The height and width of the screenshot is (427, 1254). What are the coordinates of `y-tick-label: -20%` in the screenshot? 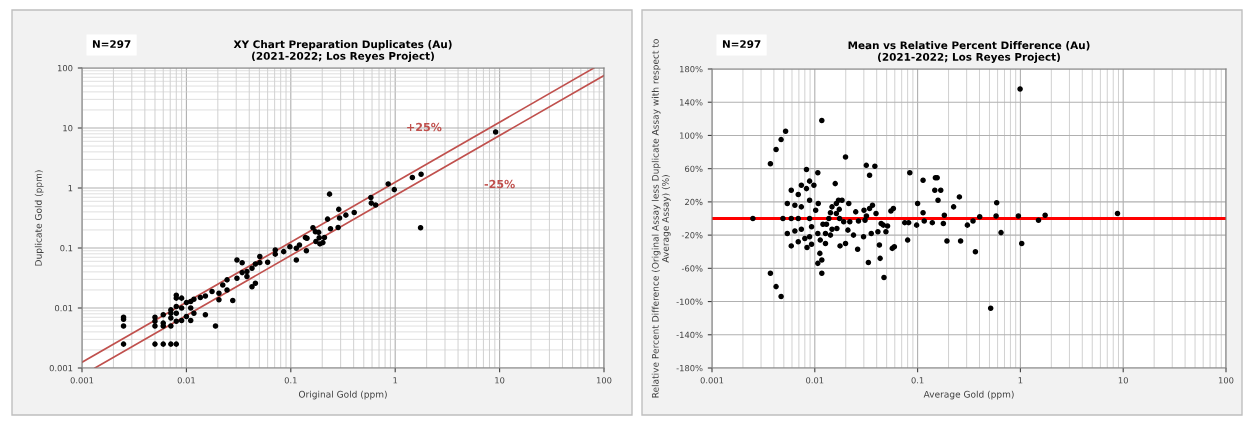 It's located at (692, 235).